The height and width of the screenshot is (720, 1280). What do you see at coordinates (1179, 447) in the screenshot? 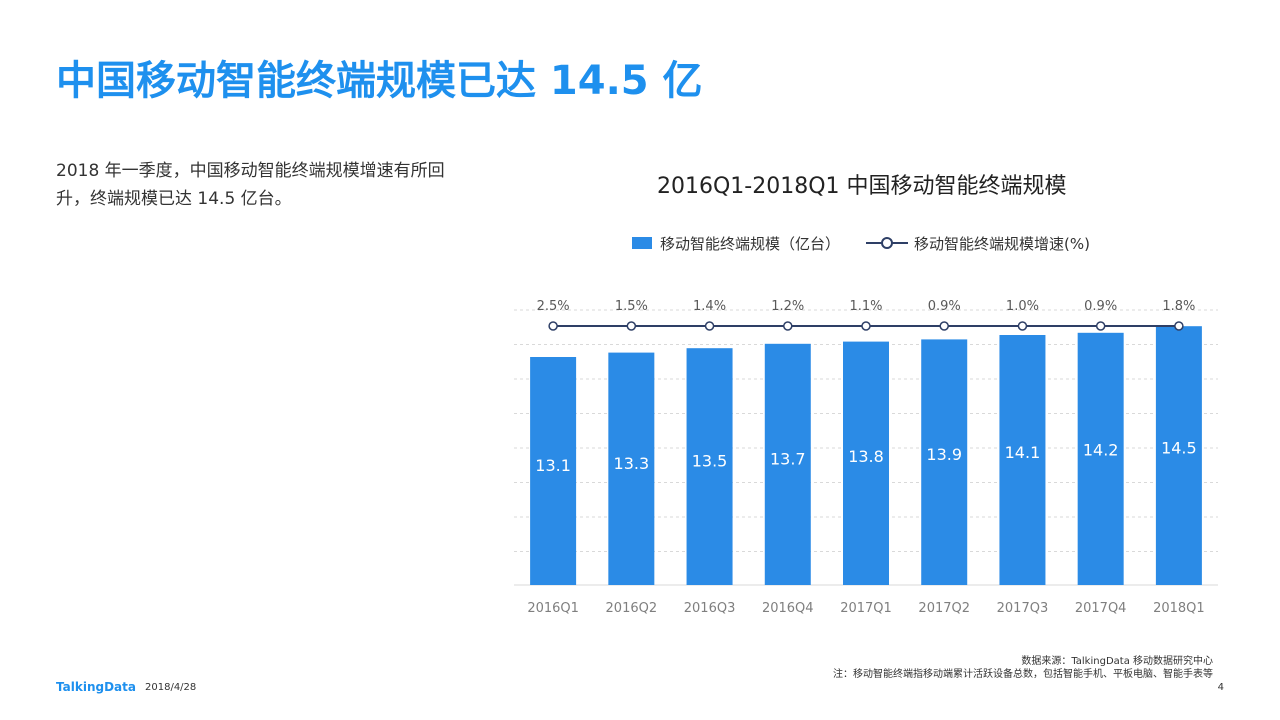
I see `bar-value-label: 14.5` at bounding box center [1179, 447].